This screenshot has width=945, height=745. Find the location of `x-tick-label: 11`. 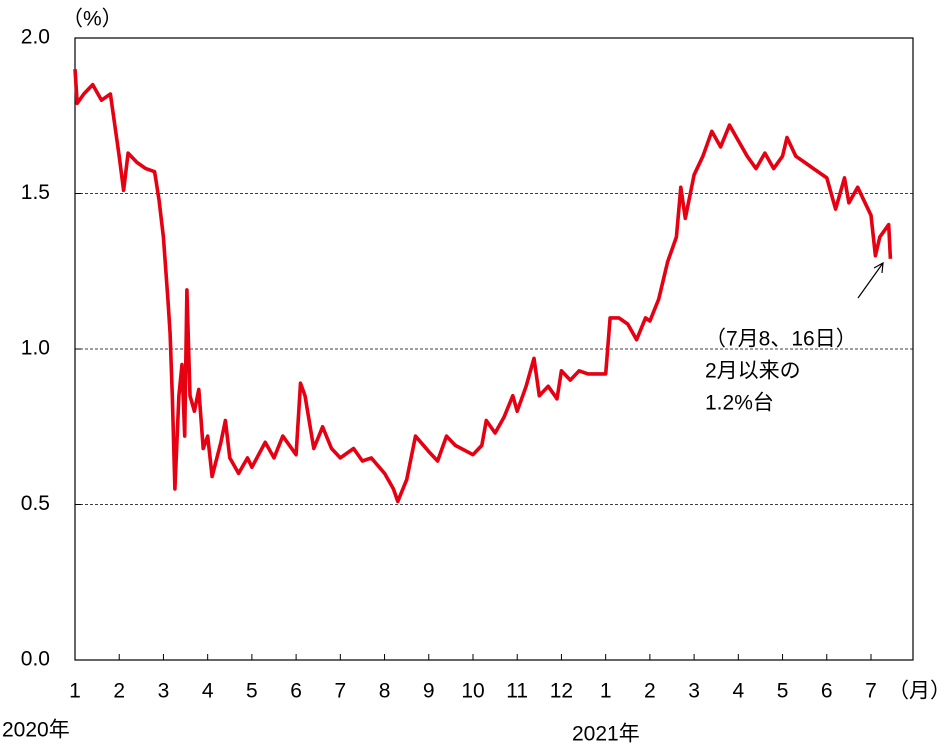

x-tick-label: 11 is located at coordinates (517, 691).